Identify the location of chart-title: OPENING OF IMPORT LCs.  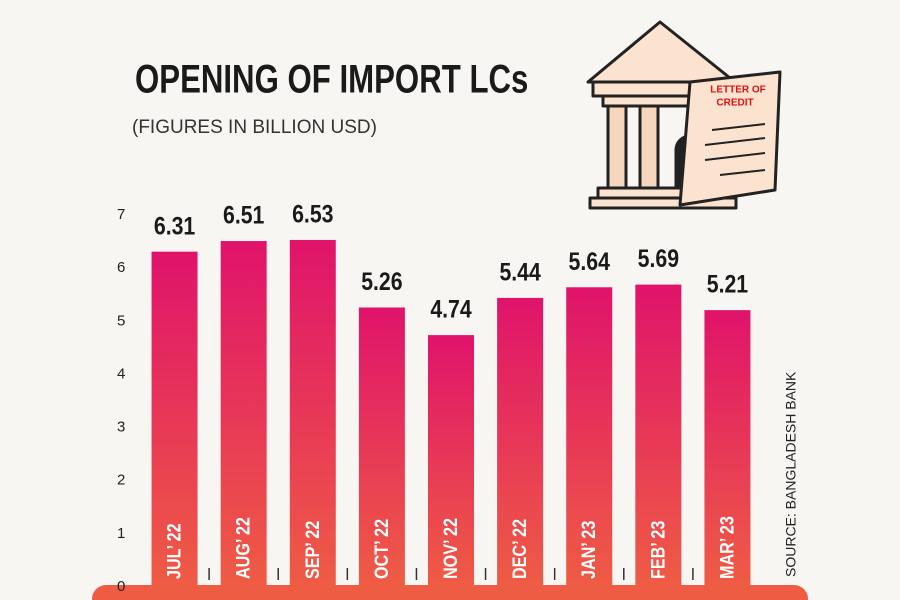
(331, 79).